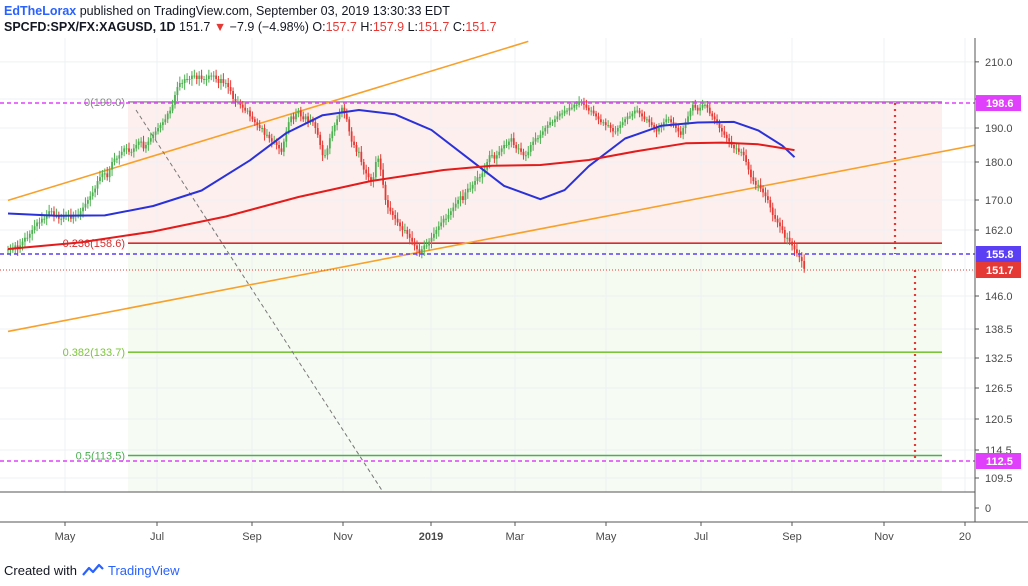 This screenshot has width=1028, height=586. What do you see at coordinates (988, 509) in the screenshot?
I see `y-tick-label: 0` at bounding box center [988, 509].